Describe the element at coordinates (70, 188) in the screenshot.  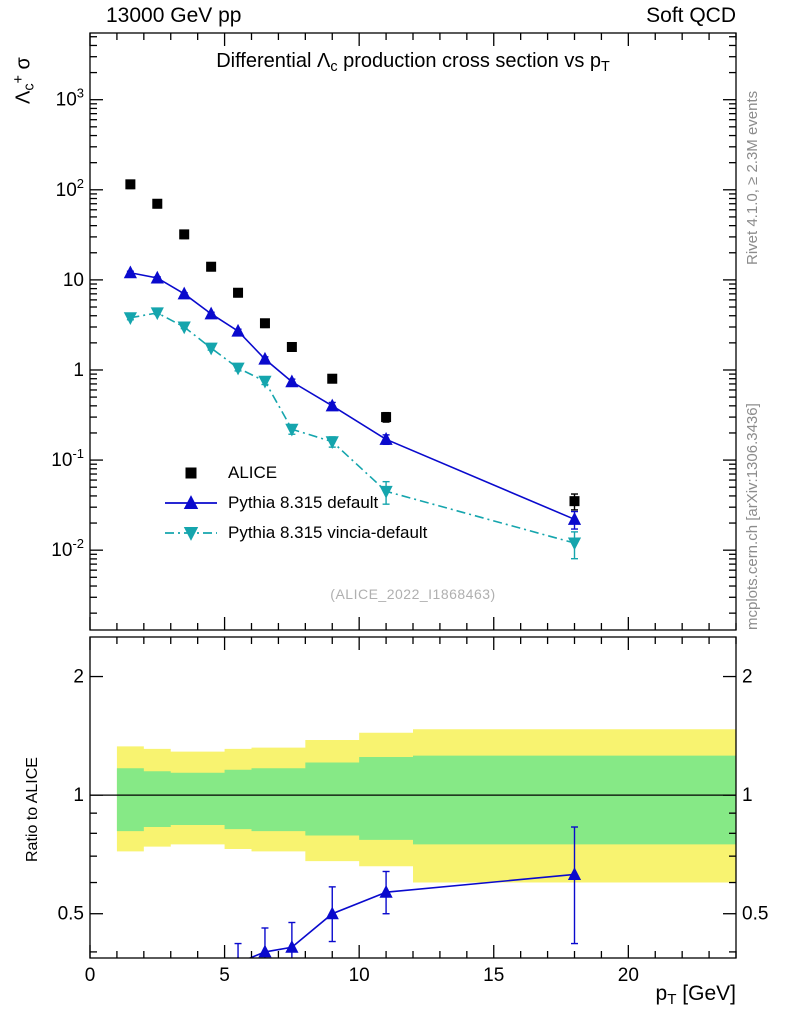
I see `svg-text: 10²` at that location.